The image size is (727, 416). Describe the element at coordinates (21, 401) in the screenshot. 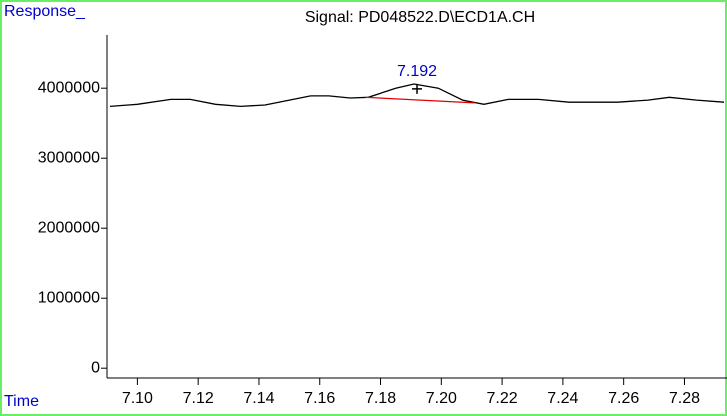

I see `x-axis-label: Time` at that location.